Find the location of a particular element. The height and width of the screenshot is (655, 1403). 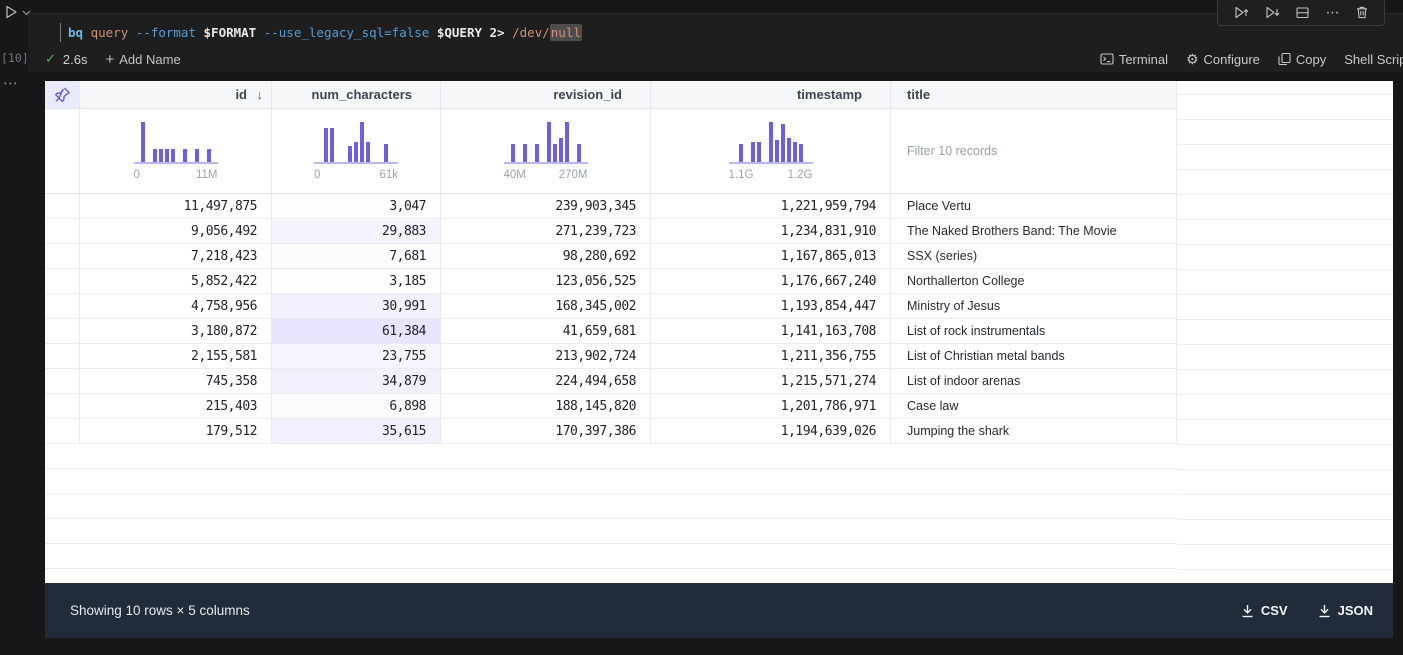

shell-script-button: Shell Script is located at coordinates (1373, 59).